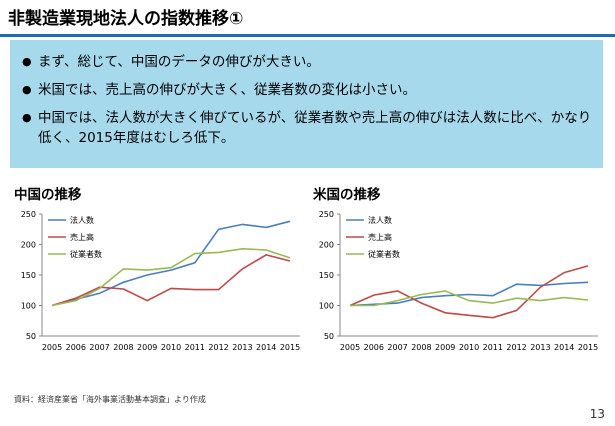 The image size is (615, 426). What do you see at coordinates (48, 195) in the screenshot?
I see `china-chart-title: 中国の推移` at bounding box center [48, 195].